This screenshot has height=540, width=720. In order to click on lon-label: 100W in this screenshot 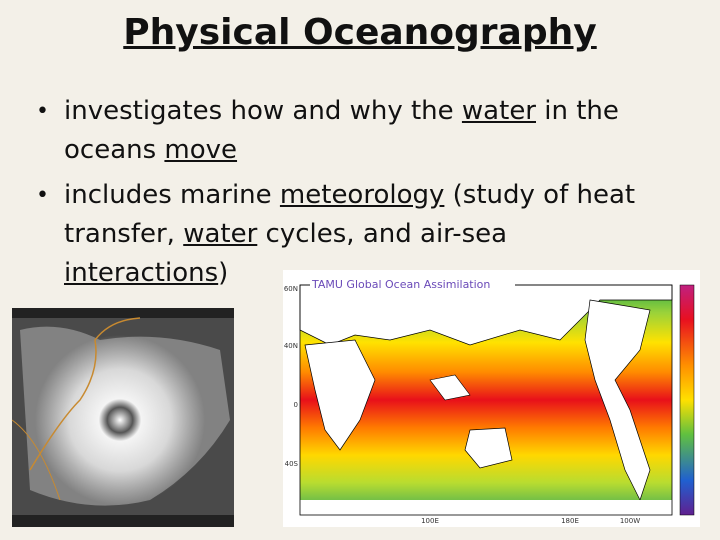, I will do `click(630, 521)`.